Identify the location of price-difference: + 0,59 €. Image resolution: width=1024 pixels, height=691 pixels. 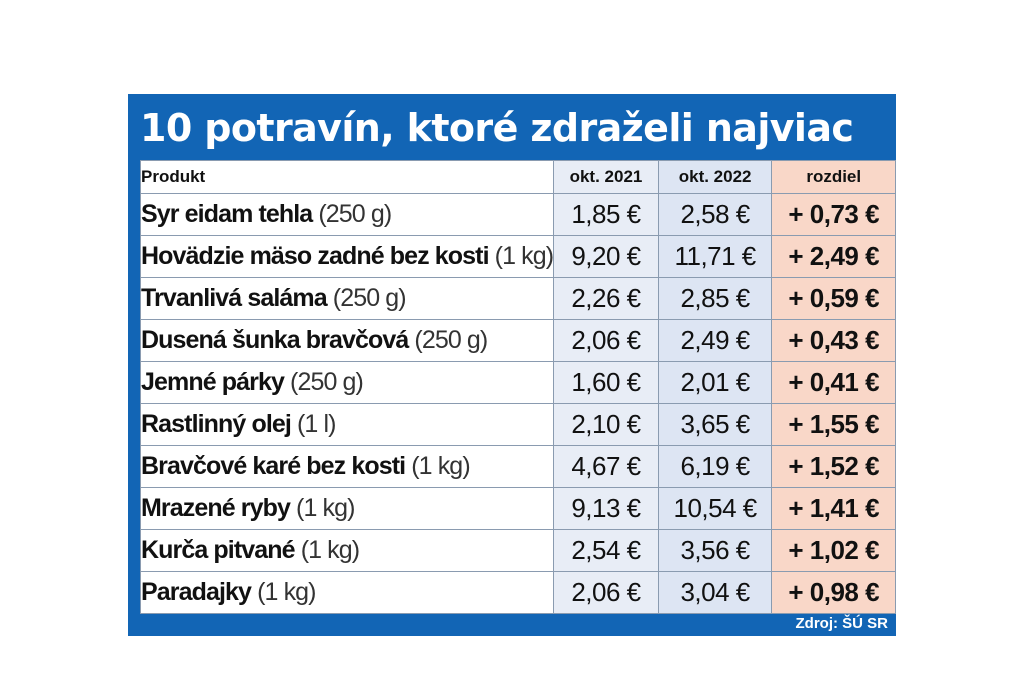
(833, 298).